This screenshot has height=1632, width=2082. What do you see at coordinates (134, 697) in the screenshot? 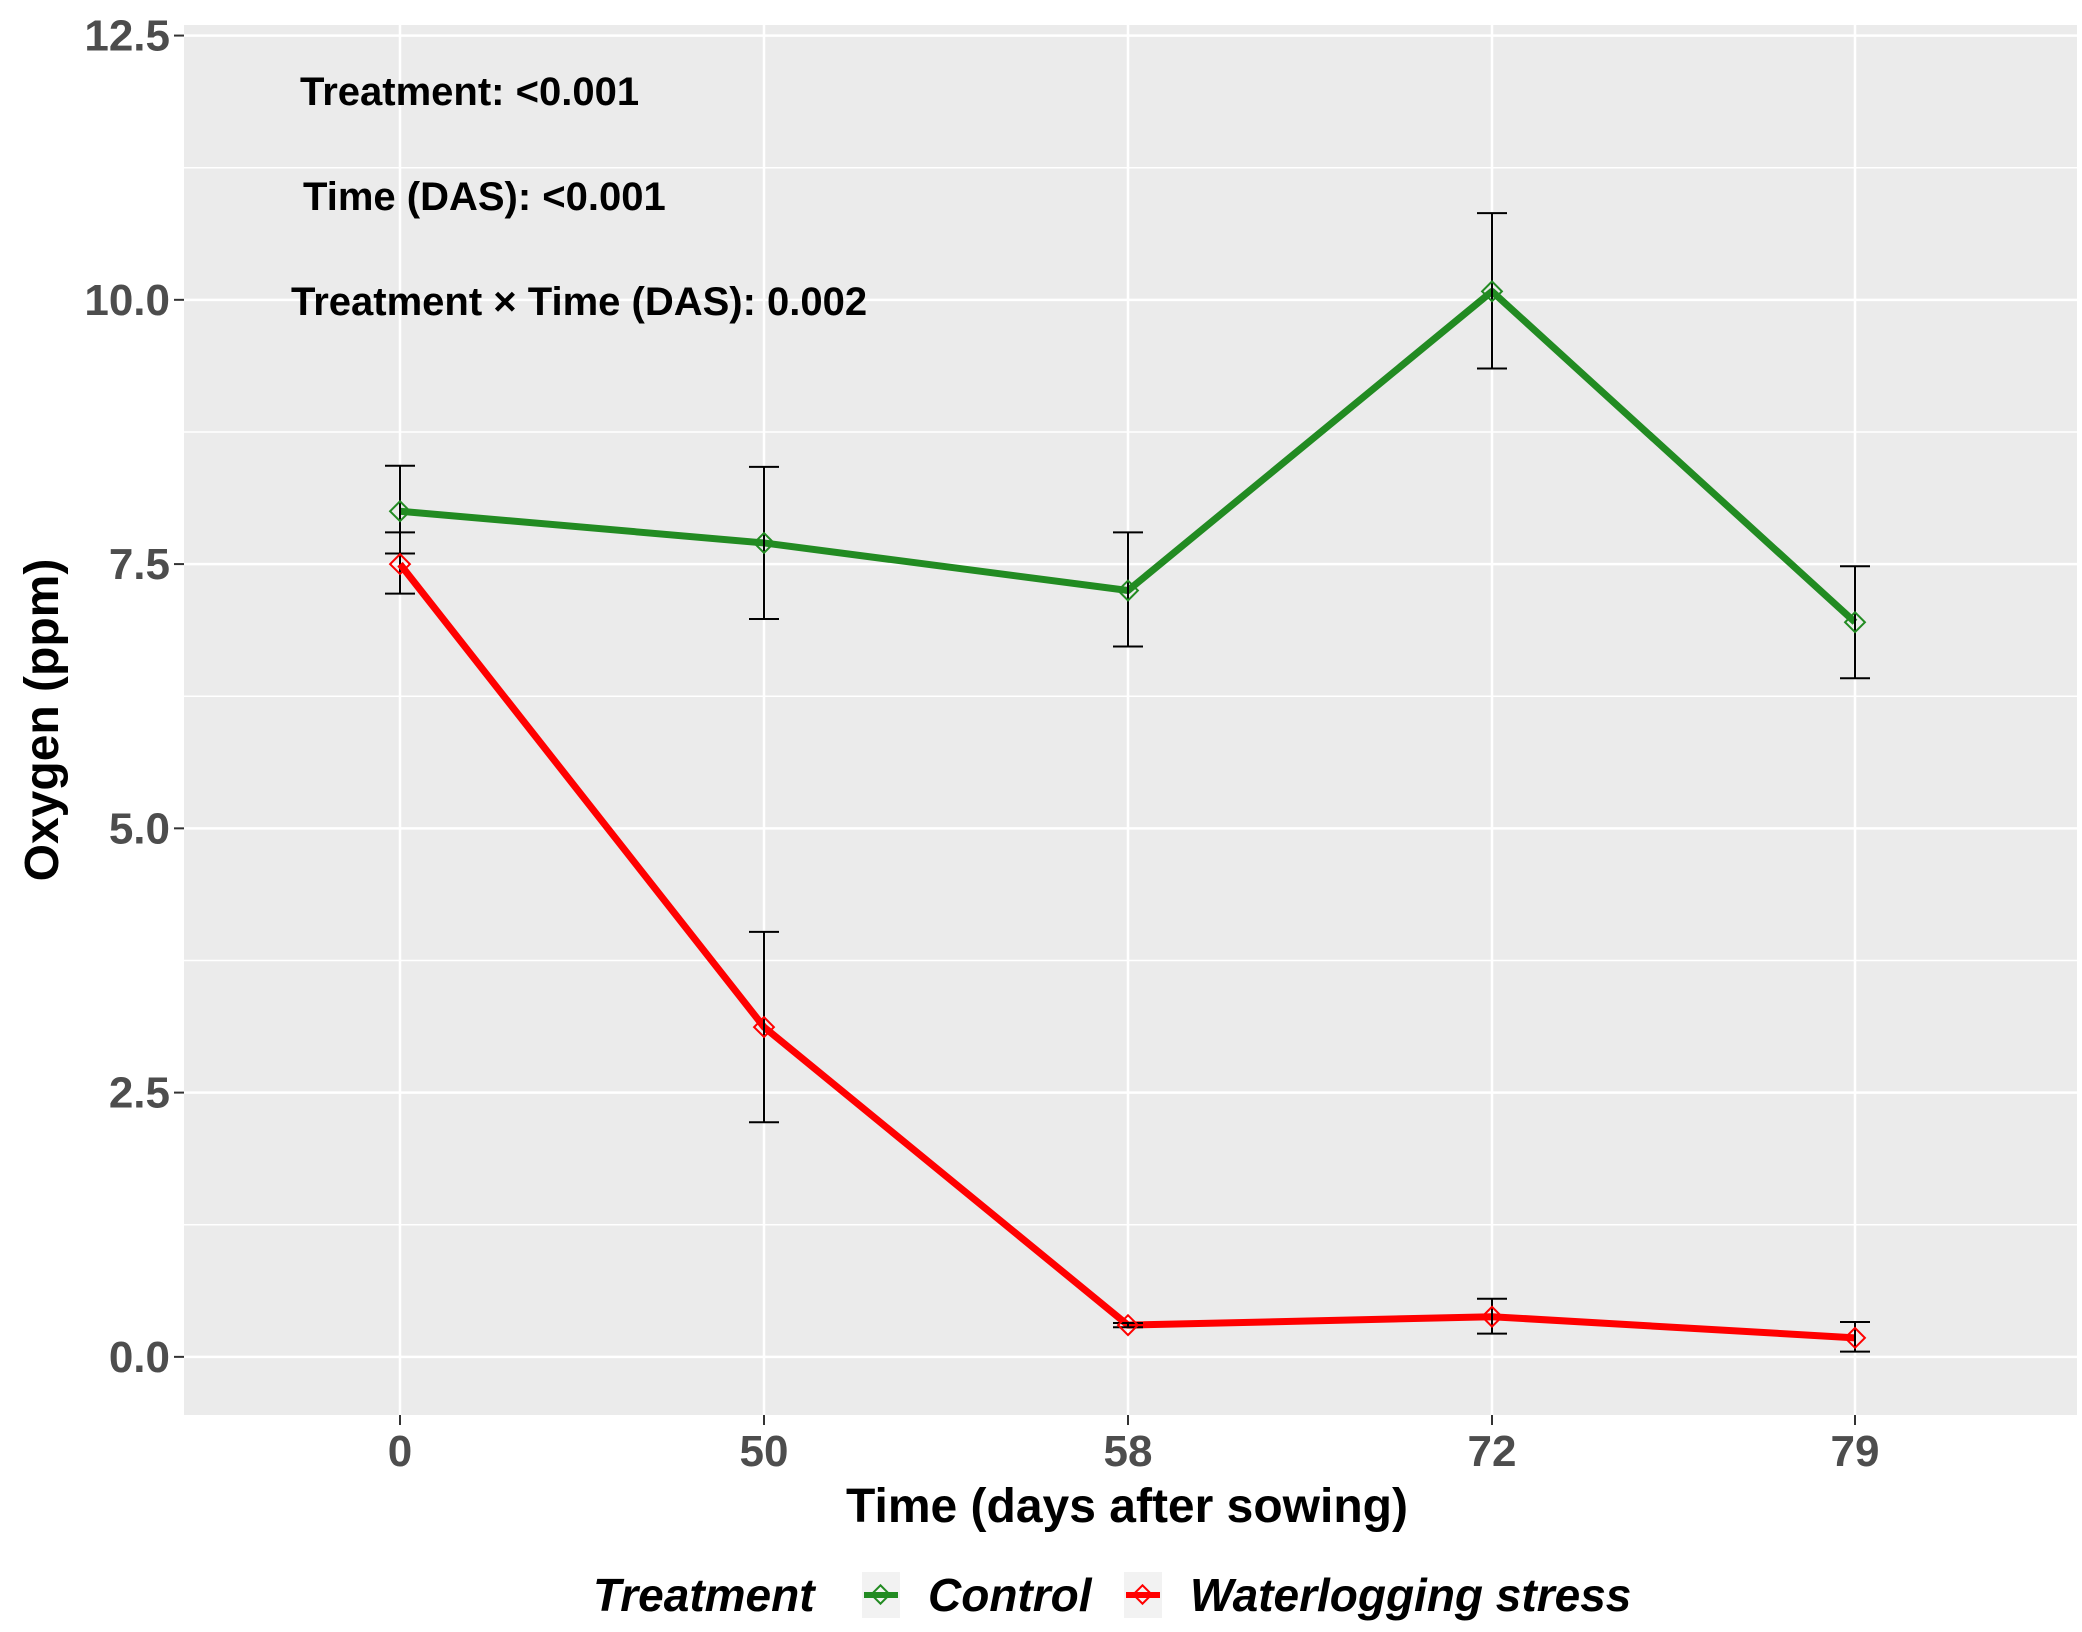
I see `y-axis: 0.0 2.5 5.0 7.5 10.0 12.5` at bounding box center [134, 697].